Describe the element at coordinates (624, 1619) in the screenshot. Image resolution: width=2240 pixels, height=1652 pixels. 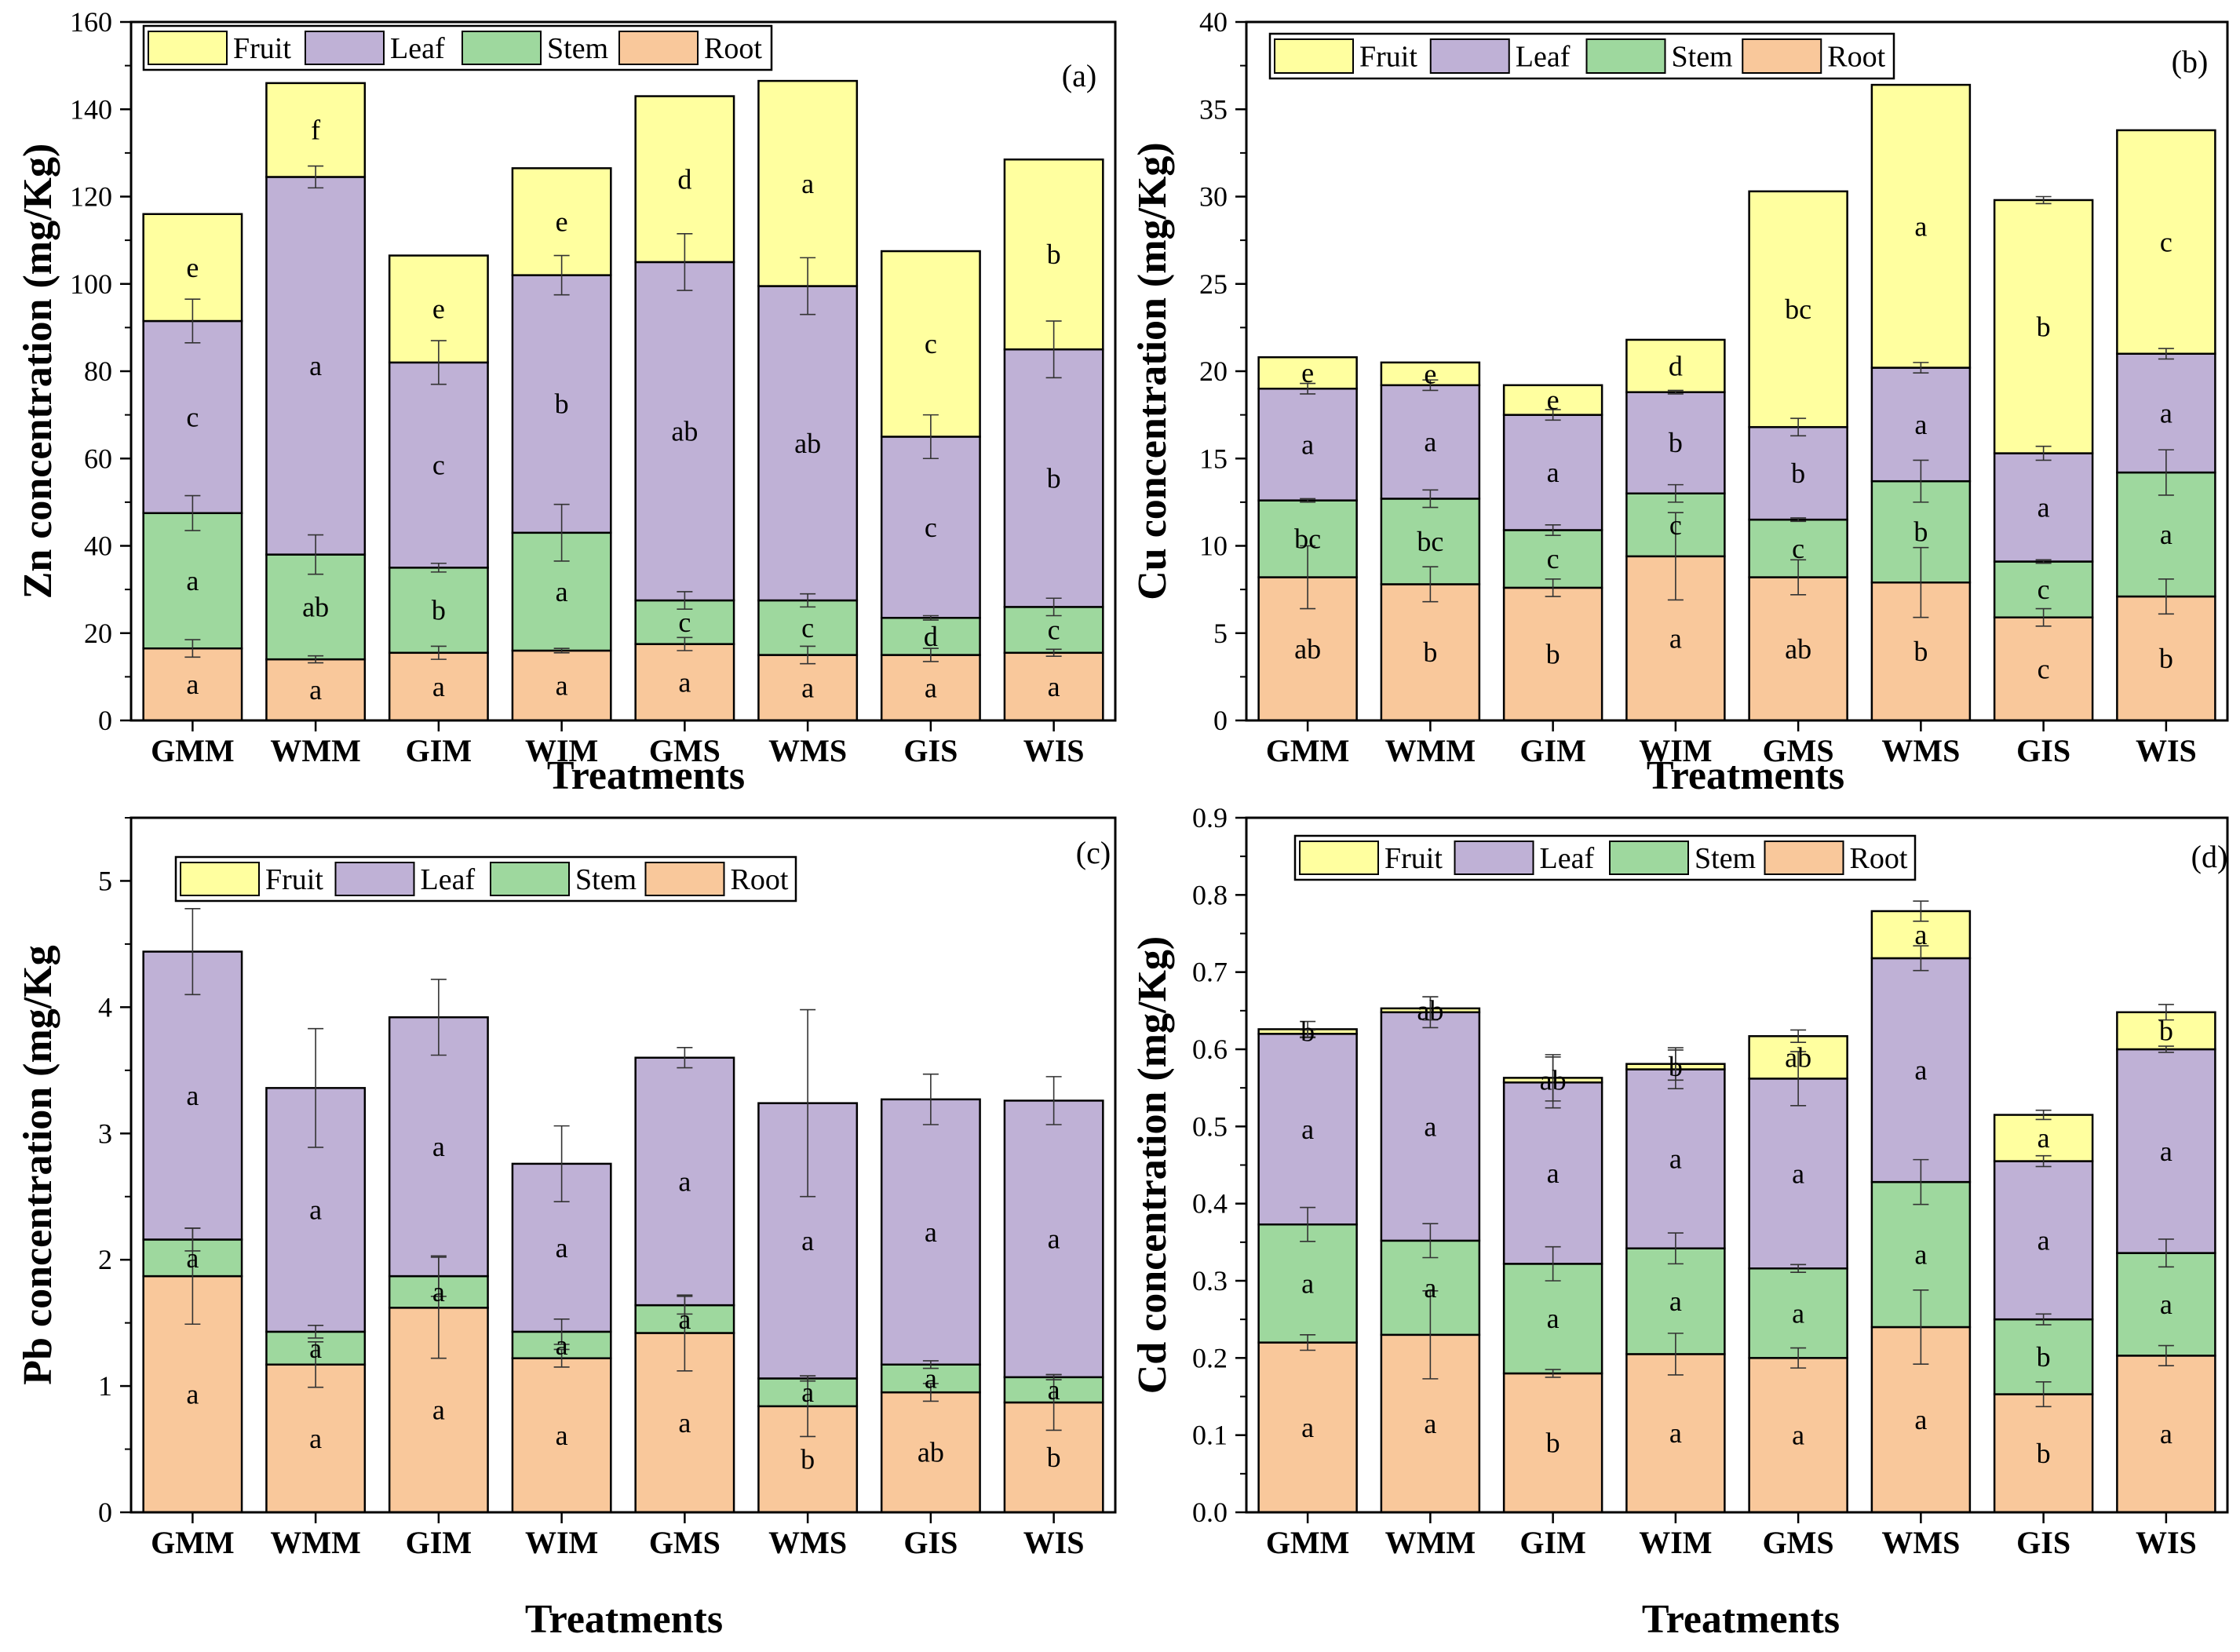
I see `x-axis-title: Treatments` at that location.